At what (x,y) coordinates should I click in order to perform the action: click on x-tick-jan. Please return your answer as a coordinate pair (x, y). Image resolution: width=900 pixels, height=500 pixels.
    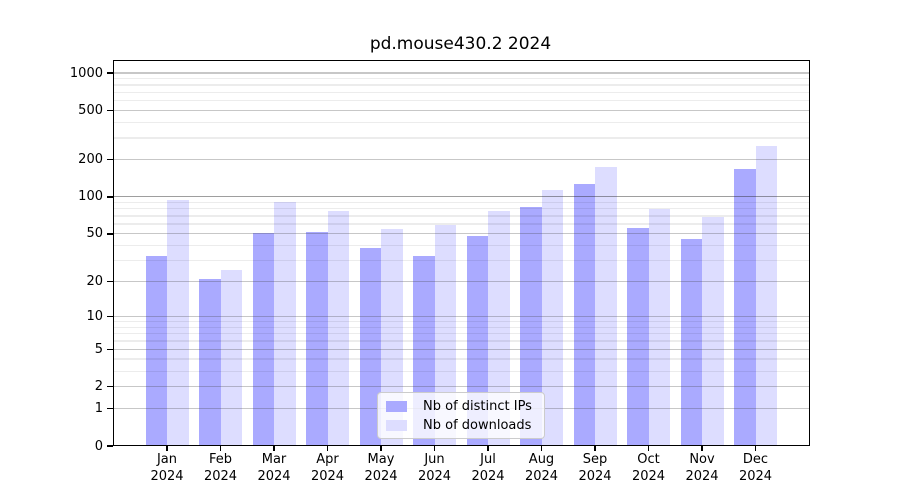
    Looking at the image, I should click on (167, 448).